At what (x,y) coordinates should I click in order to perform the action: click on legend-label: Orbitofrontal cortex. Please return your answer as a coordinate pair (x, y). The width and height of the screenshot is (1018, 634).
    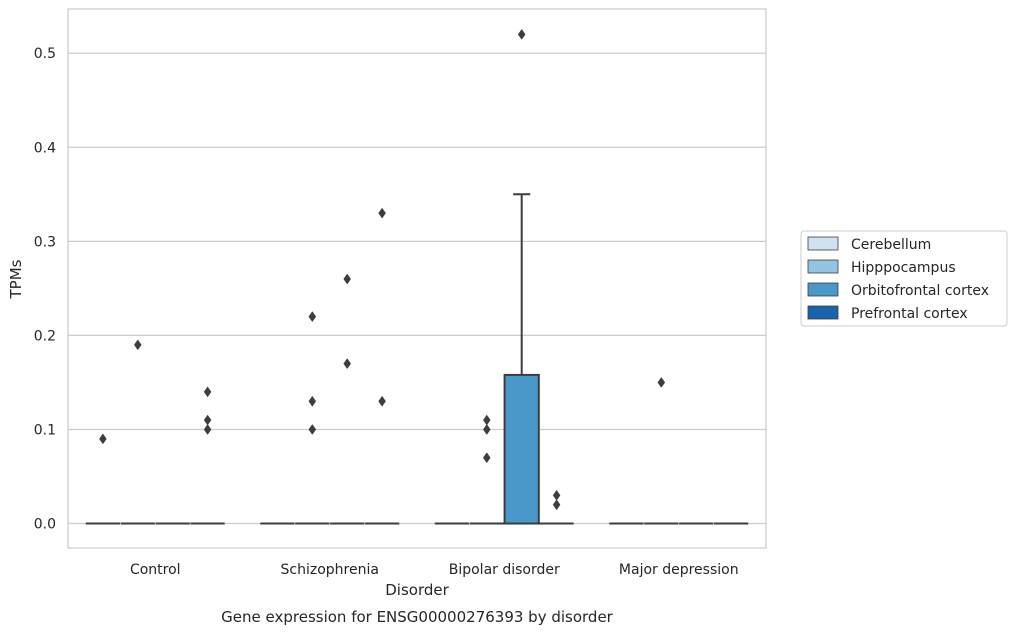
    Looking at the image, I should click on (920, 291).